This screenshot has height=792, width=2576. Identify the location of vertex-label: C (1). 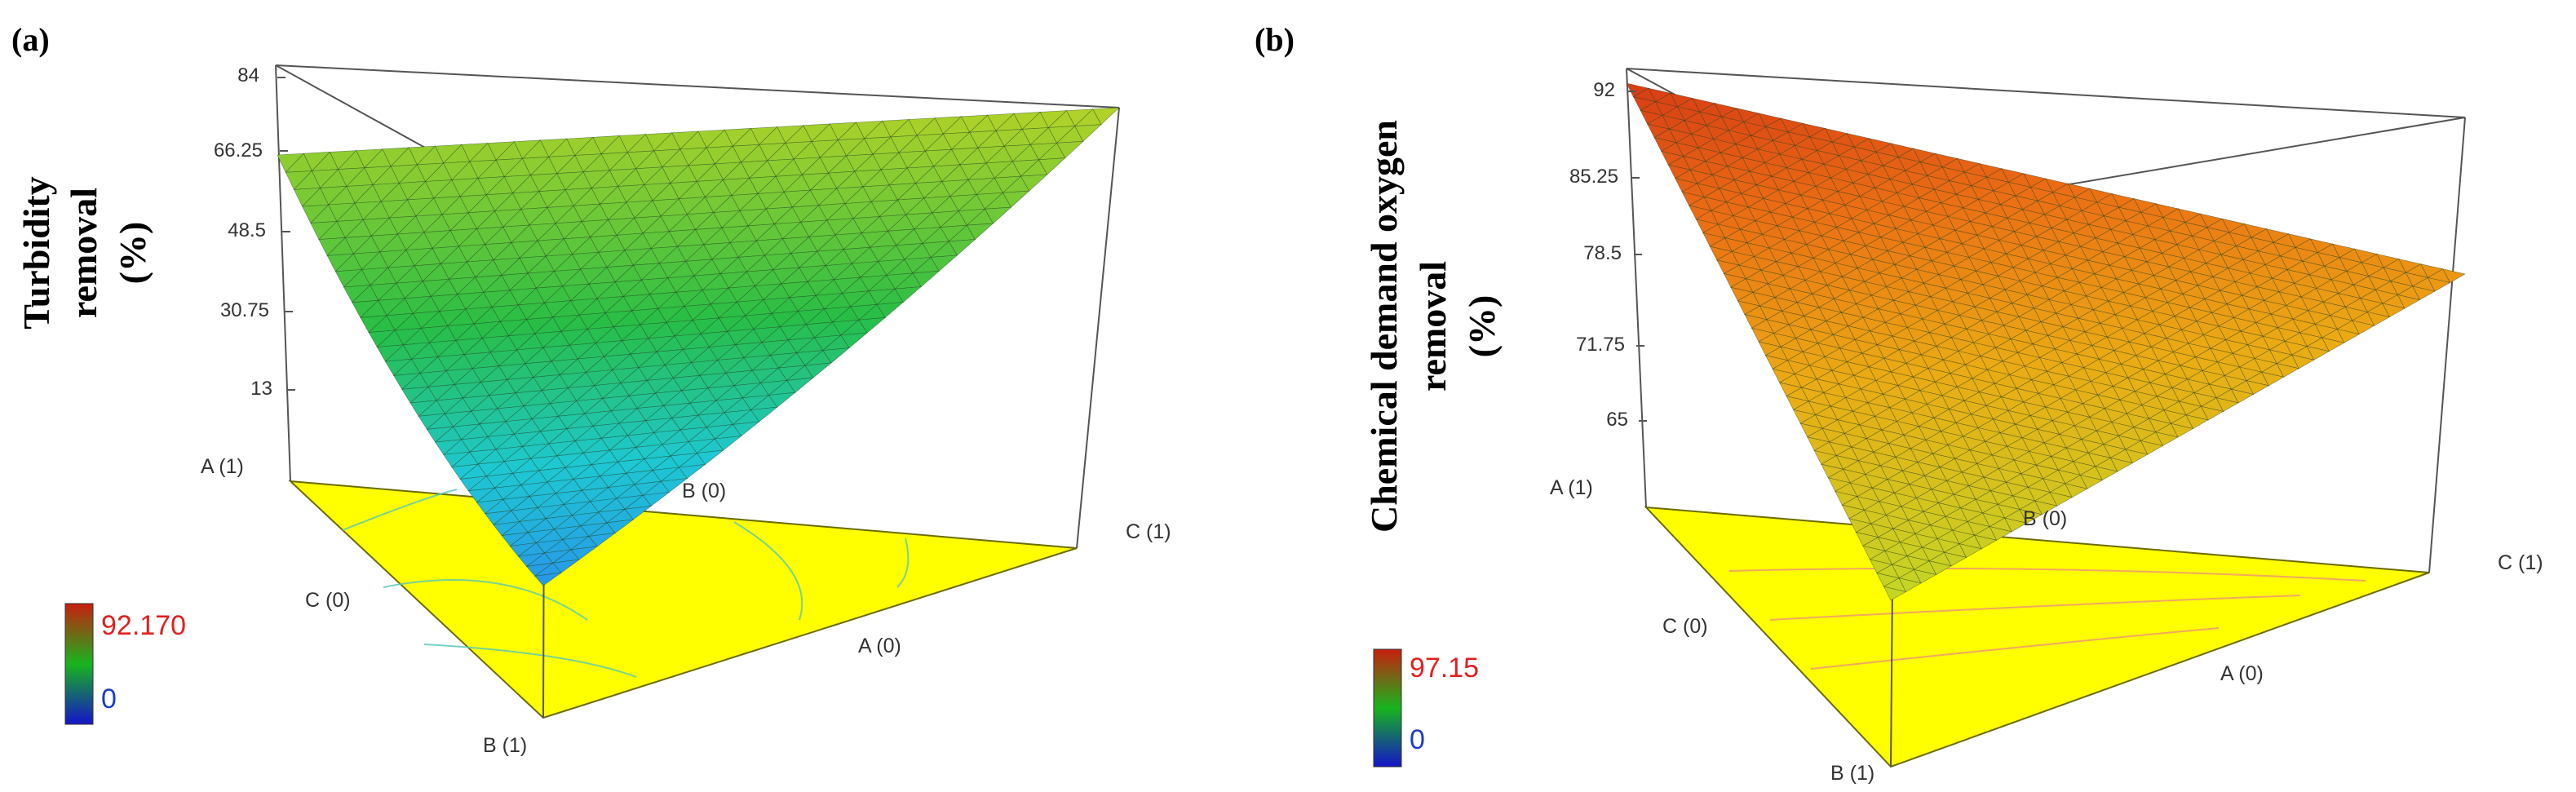
(1148, 531).